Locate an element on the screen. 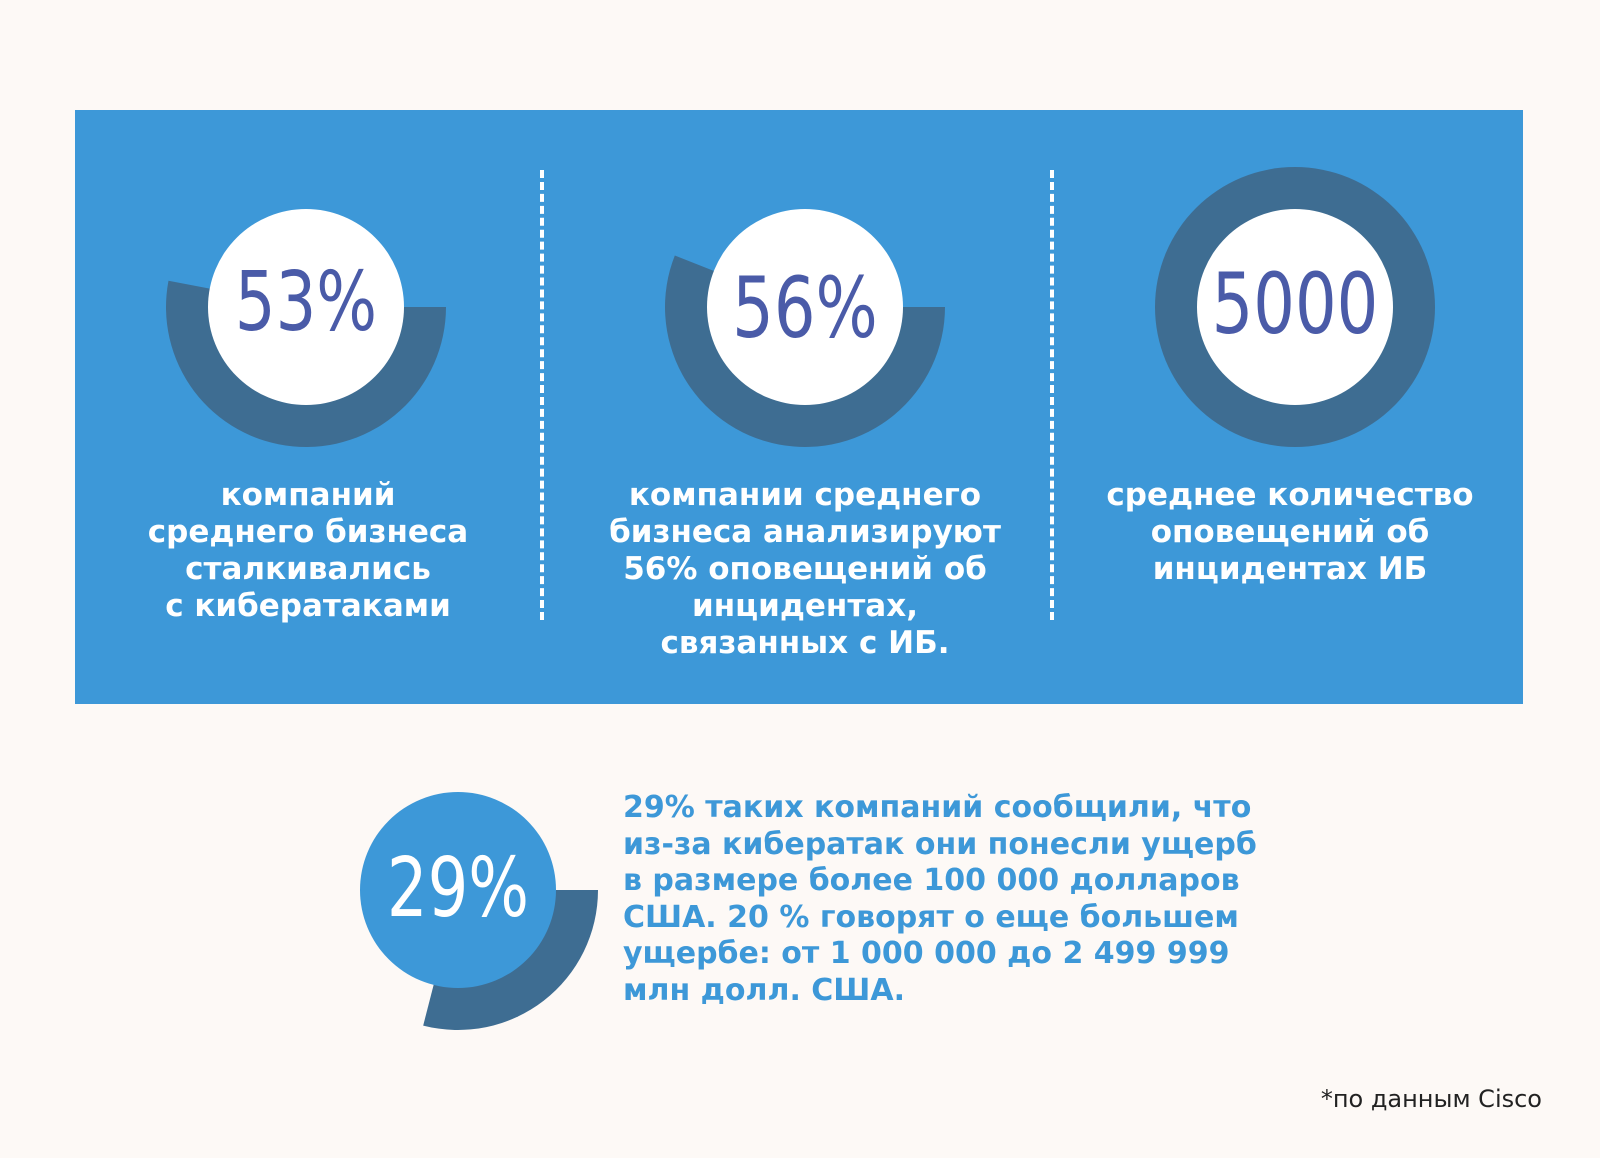 This screenshot has height=1158, width=1600. caption-line: 56% оповещений об is located at coordinates (805, 569).